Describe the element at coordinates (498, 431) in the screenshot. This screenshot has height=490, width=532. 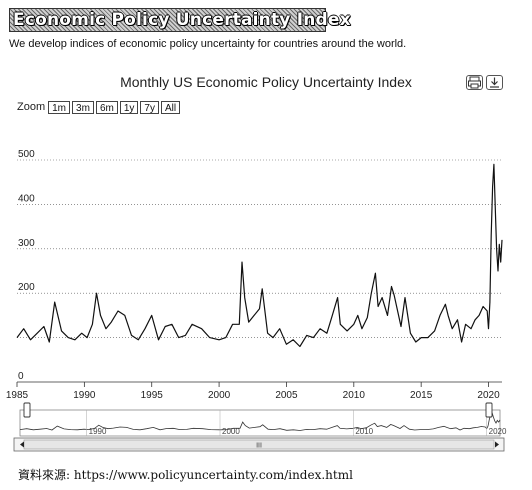
I see `navigator-year-label: 2020` at that location.